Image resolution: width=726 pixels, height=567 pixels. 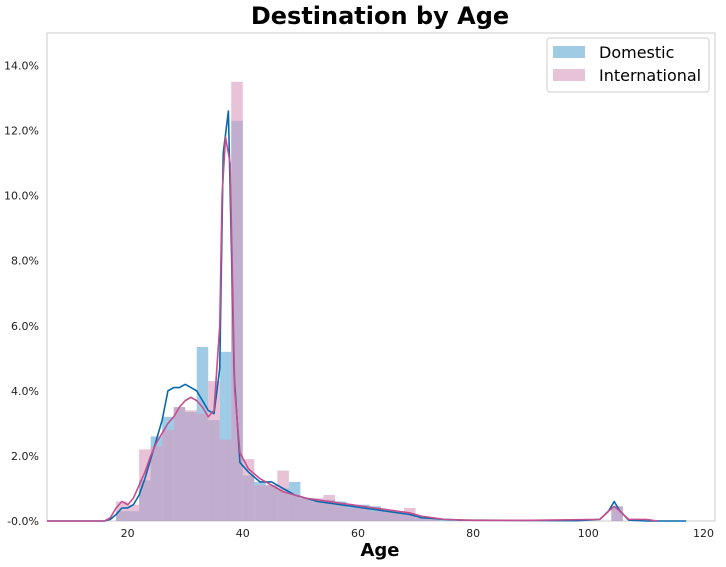 I want to click on x-tick-label: 100, so click(x=588, y=533).